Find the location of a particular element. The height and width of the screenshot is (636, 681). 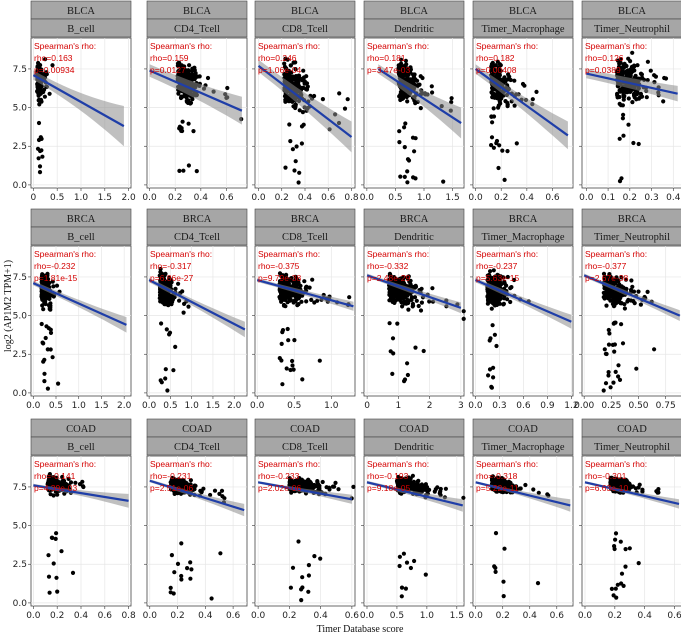

strip-cell-label: CD8_Tcell is located at coordinates (305, 447).